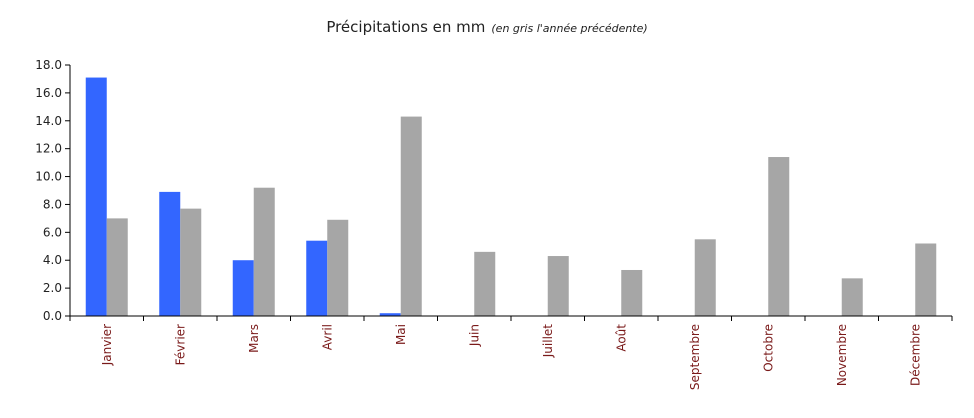 This screenshot has width=974, height=418. Describe the element at coordinates (915, 355) in the screenshot. I see `x-tick-label: Décembre` at that location.